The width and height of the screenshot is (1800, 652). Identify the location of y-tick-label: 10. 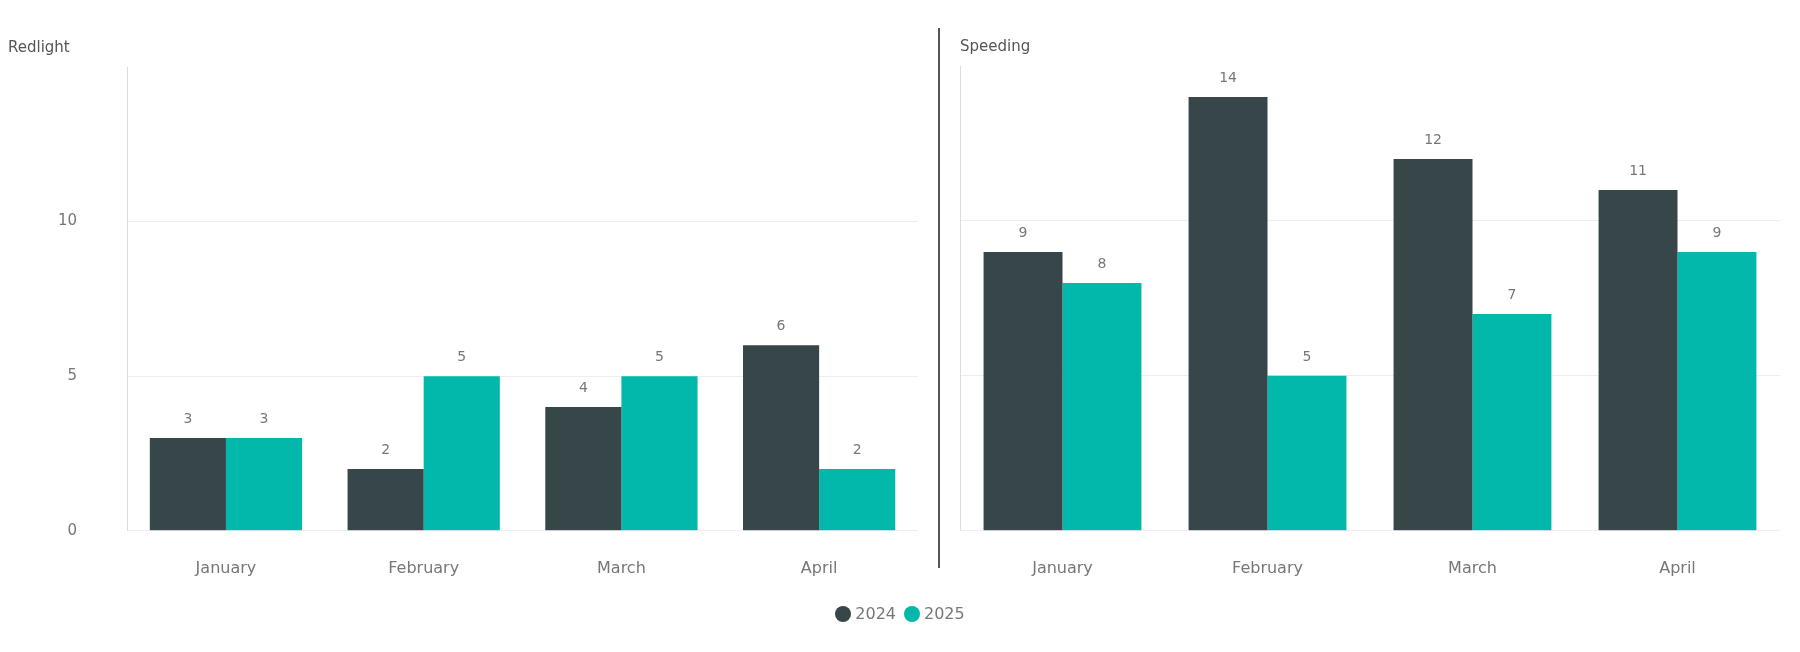
(67, 220).